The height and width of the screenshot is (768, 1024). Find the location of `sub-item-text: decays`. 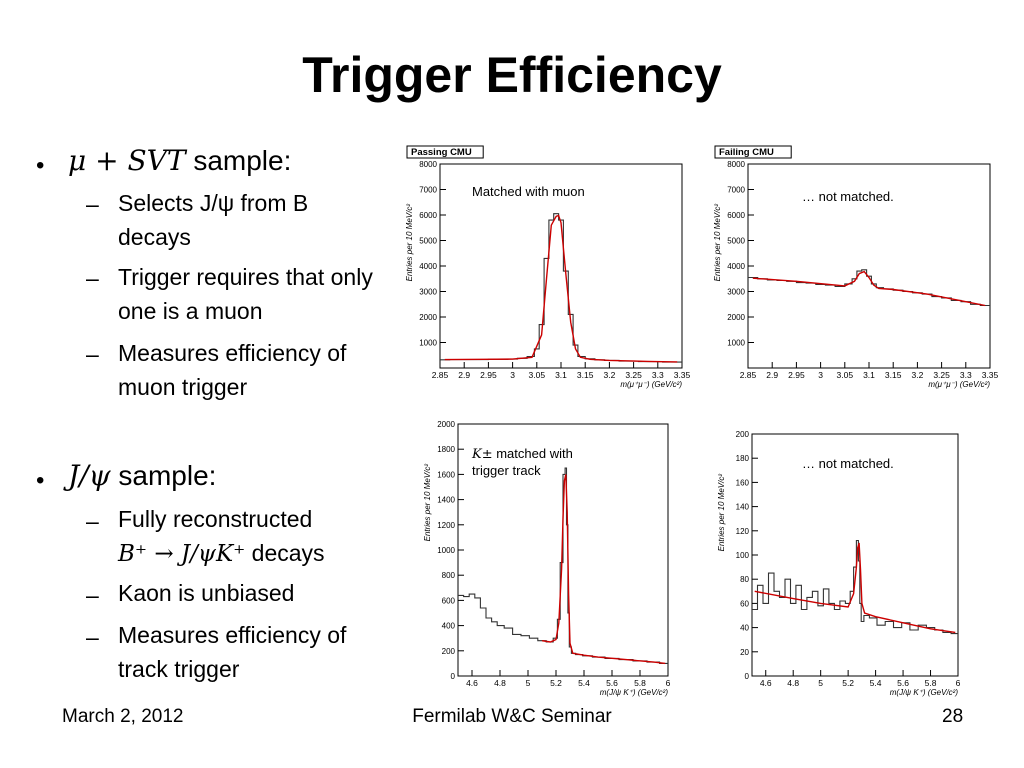

sub-item-text: decays is located at coordinates (285, 553).